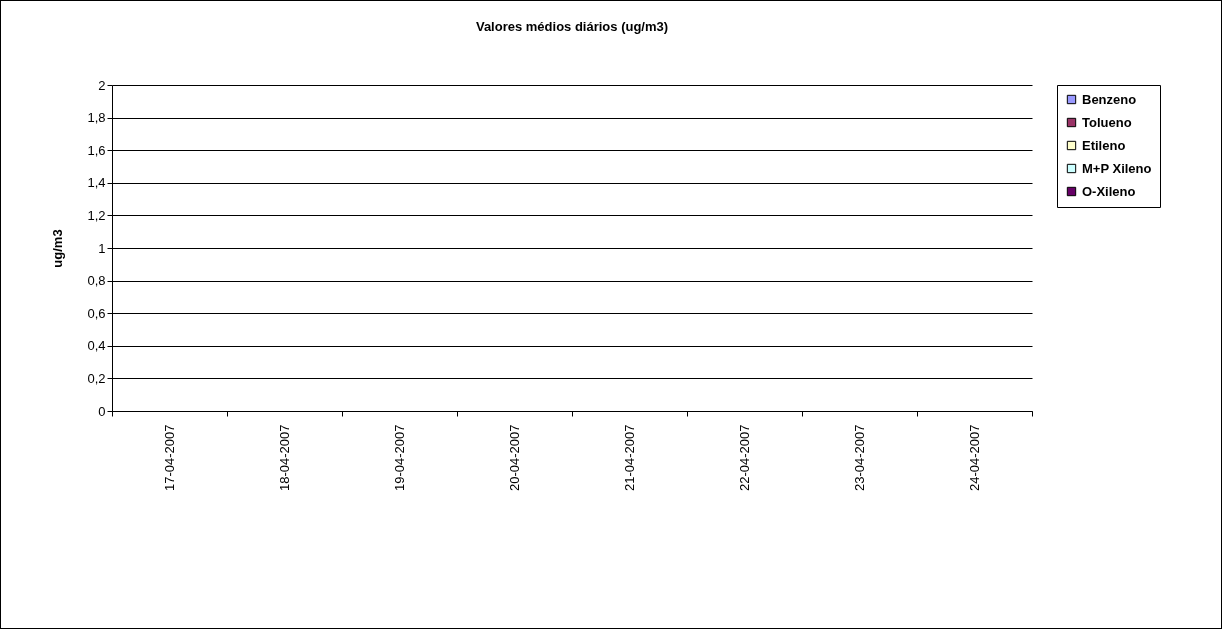  Describe the element at coordinates (169, 457) in the screenshot. I see `x-tick-label: 17-04-2007` at that location.